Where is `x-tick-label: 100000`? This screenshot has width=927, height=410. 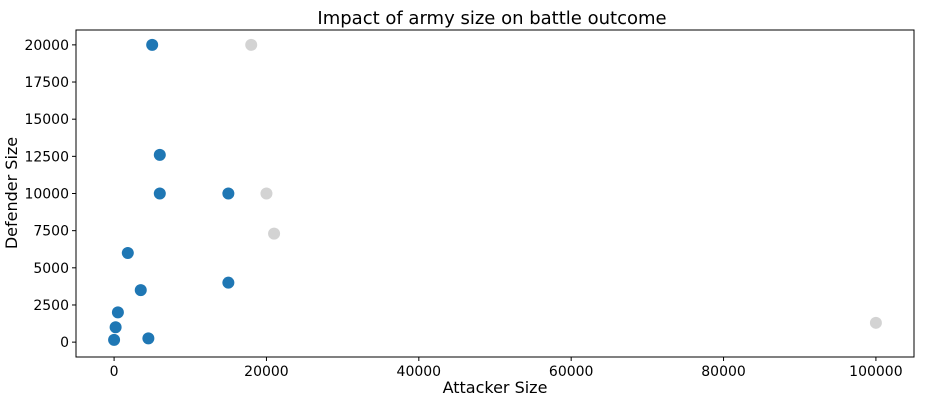
x-tick-label: 100000 is located at coordinates (875, 372).